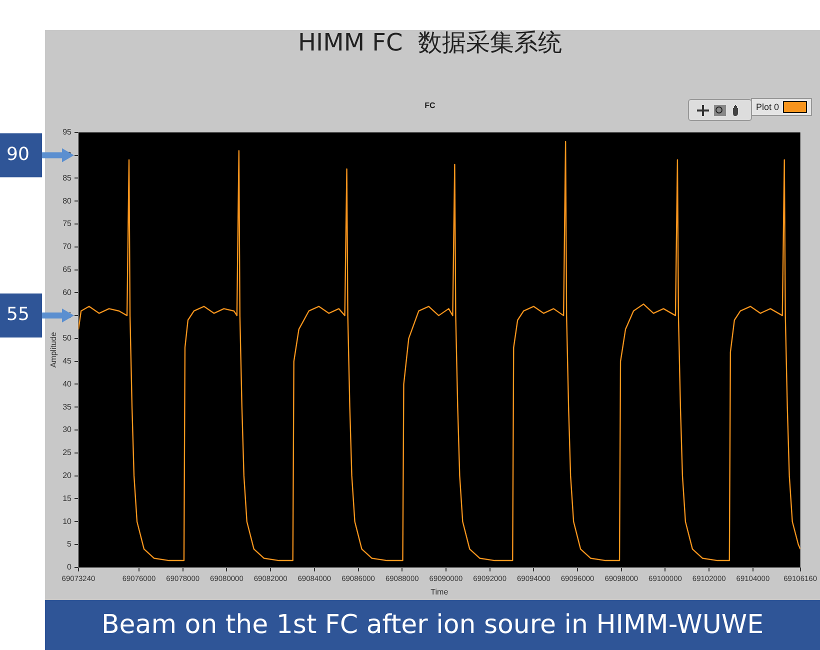 The height and width of the screenshot is (650, 820). What do you see at coordinates (67, 201) in the screenshot?
I see `y-tick-label: 80` at bounding box center [67, 201].